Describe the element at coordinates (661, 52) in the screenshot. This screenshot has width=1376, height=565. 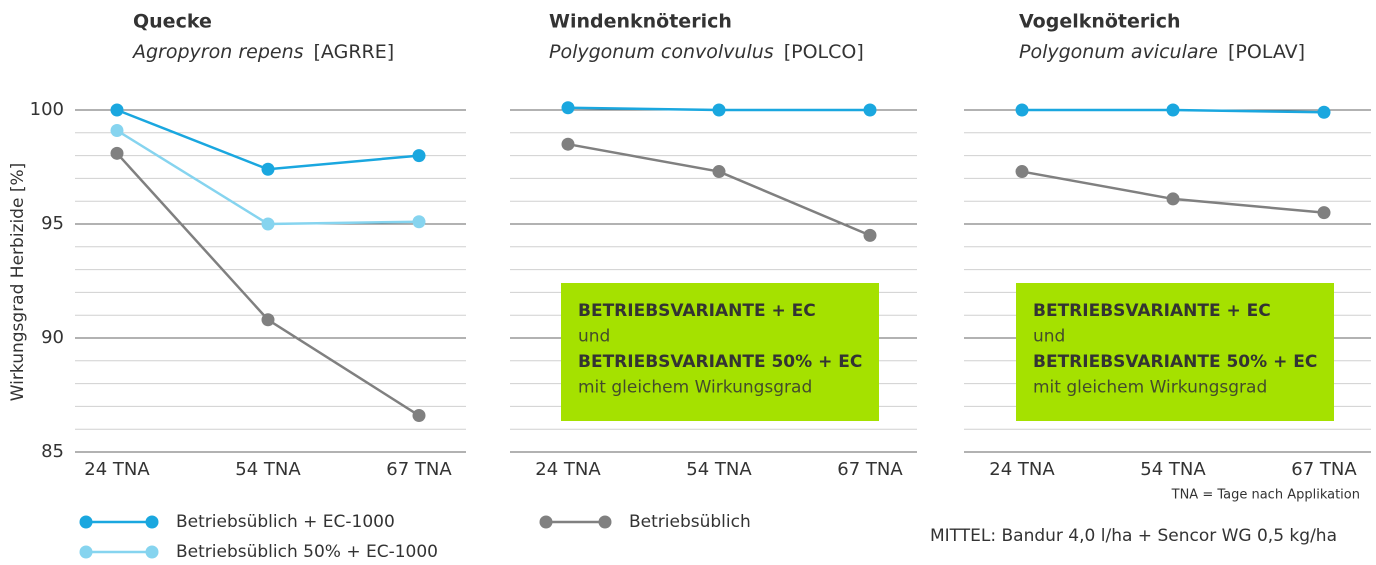
I see `species: Polygonum convolvulus` at that location.